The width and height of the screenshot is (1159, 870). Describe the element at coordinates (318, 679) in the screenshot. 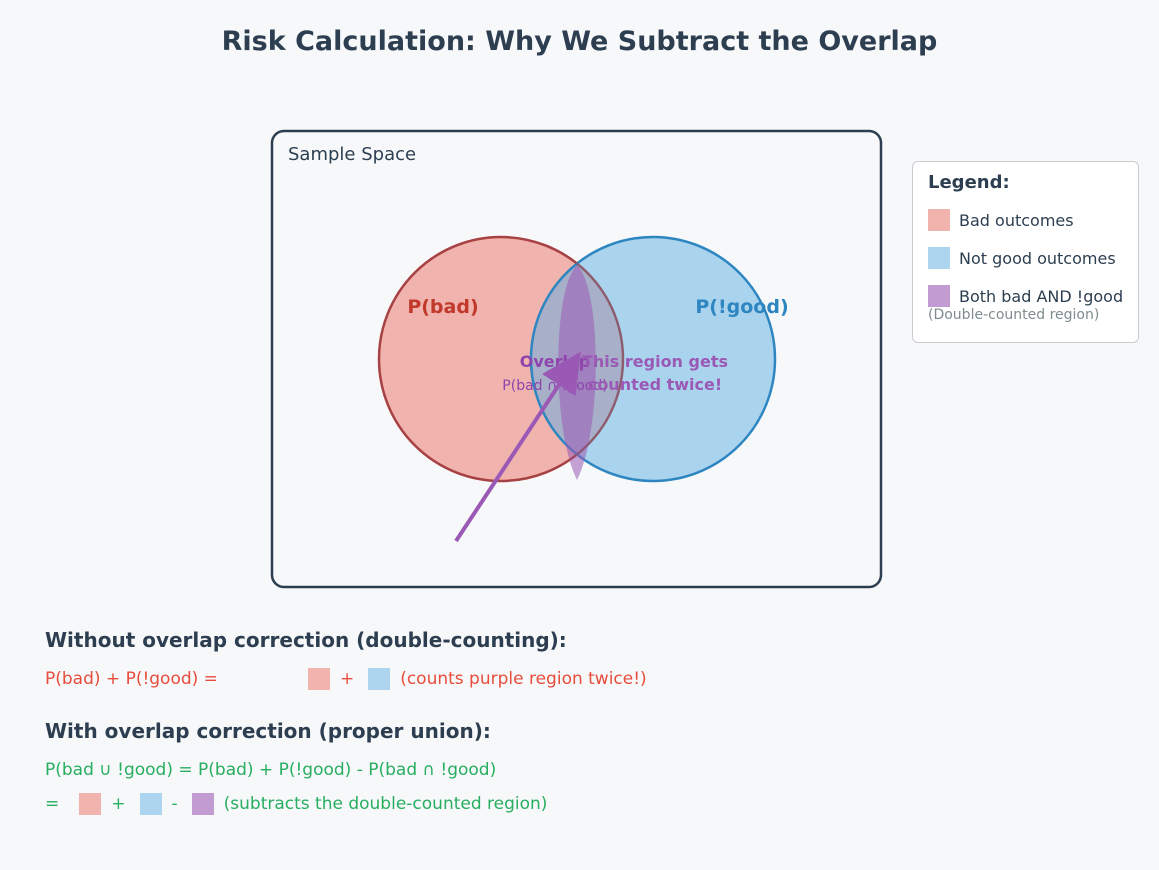

I see `without-swatch-bad` at that location.